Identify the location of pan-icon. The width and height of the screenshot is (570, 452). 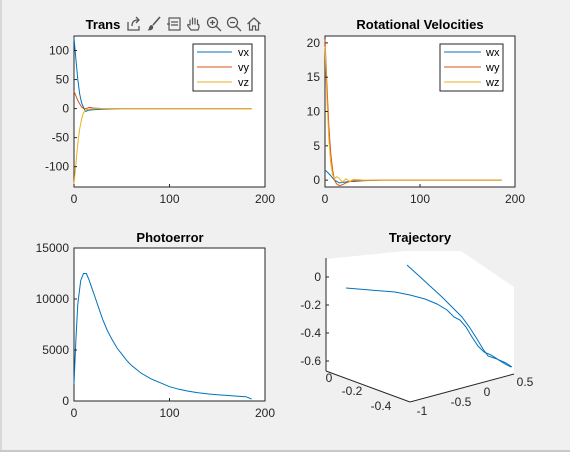
(193, 24).